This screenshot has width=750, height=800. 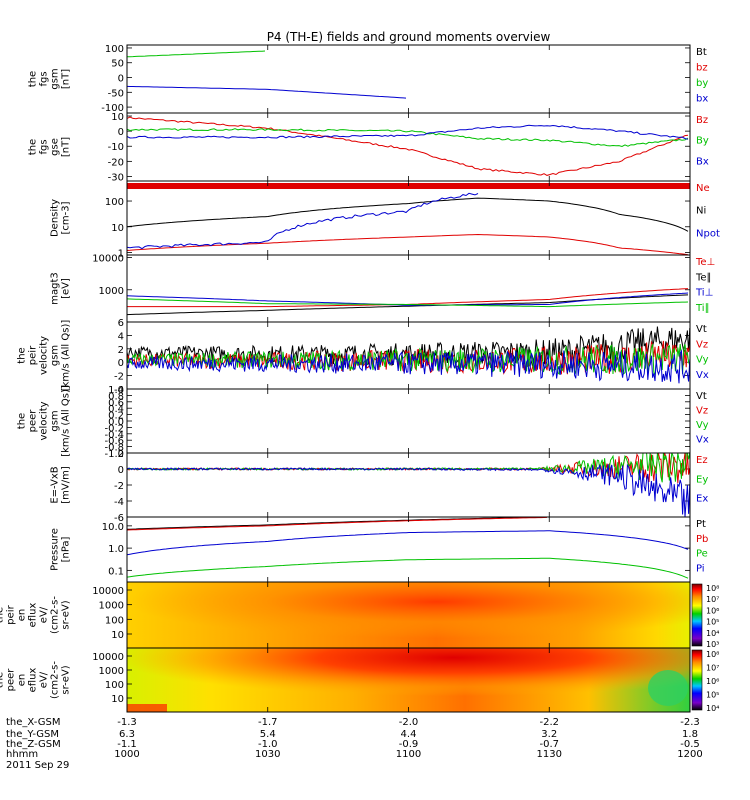 I want to click on y-tick-label: 10000, so click(x=108, y=657).